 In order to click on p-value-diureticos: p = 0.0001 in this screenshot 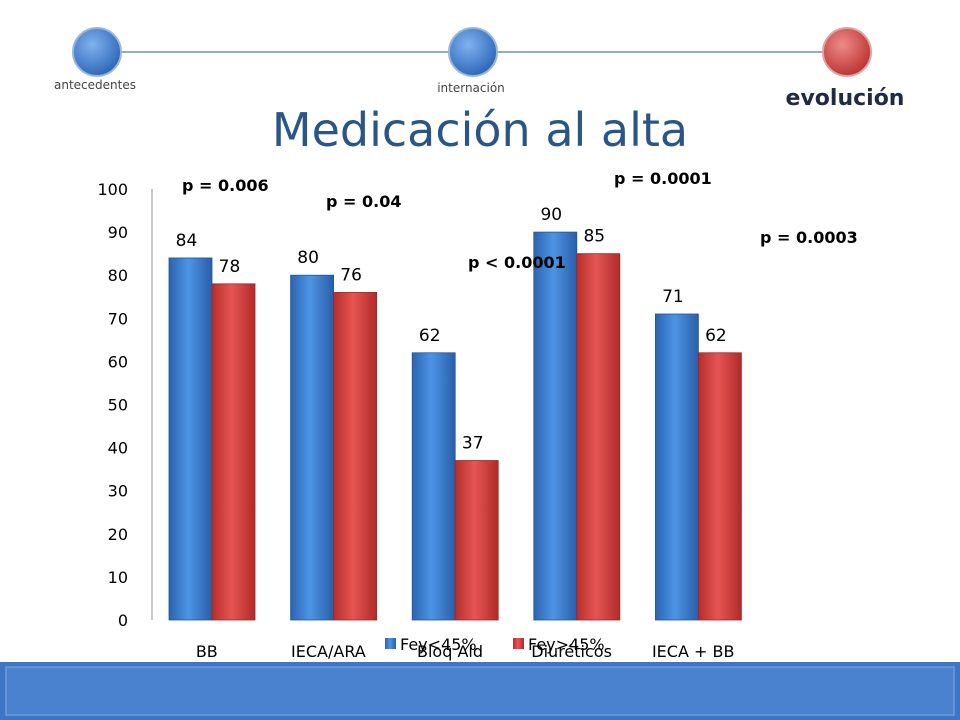, I will do `click(663, 178)`.